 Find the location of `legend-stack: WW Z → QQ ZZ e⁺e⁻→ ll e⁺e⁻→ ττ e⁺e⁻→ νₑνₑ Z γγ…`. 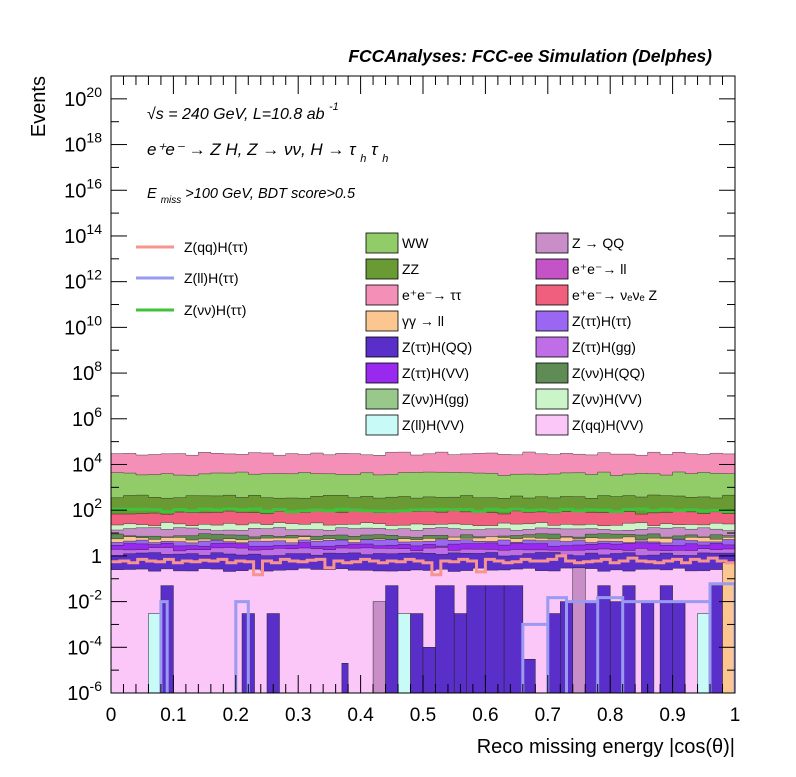

legend-stack: WW Z → QQ ZZ e⁺e⁻→ ll e⁺e⁻→ ττ e⁺e⁻→ νₑνₑ Z γγ… is located at coordinates (511, 334).